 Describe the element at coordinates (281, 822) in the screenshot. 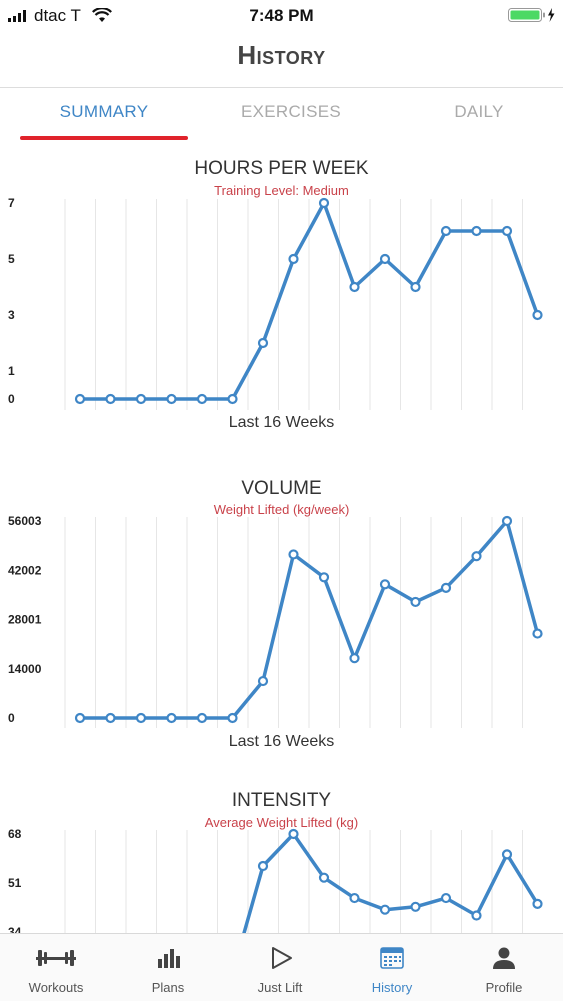

I see `chart-subtitle-intensity: Average Weight Lifted (kg)` at that location.